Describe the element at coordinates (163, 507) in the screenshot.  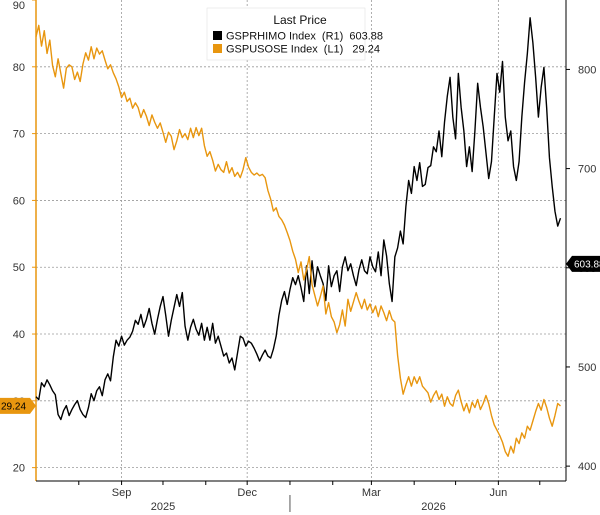
I see `x-year-label: 2025` at that location.